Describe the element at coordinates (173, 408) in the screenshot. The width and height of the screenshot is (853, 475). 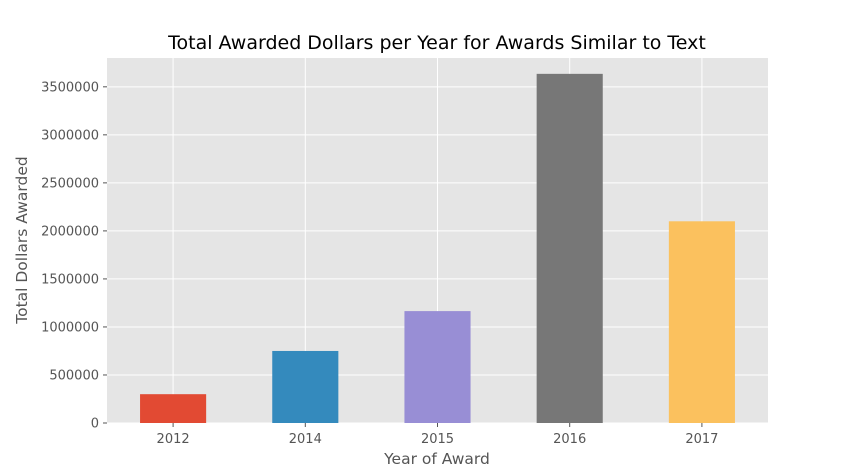
I see `bar-2012` at that location.